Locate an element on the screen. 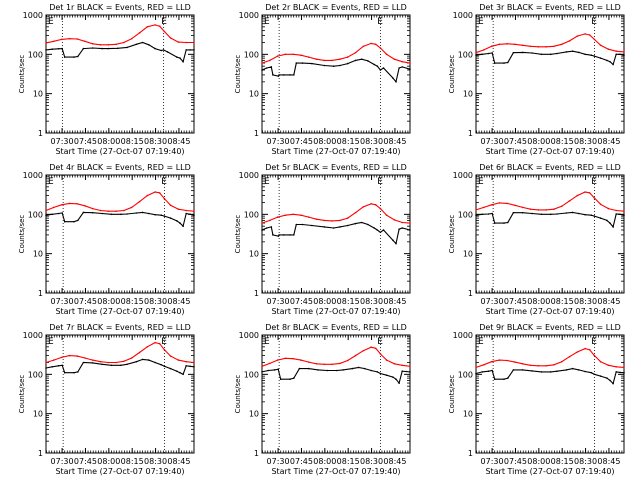  x-tick-label: 08:30 is located at coordinates (155, 461).